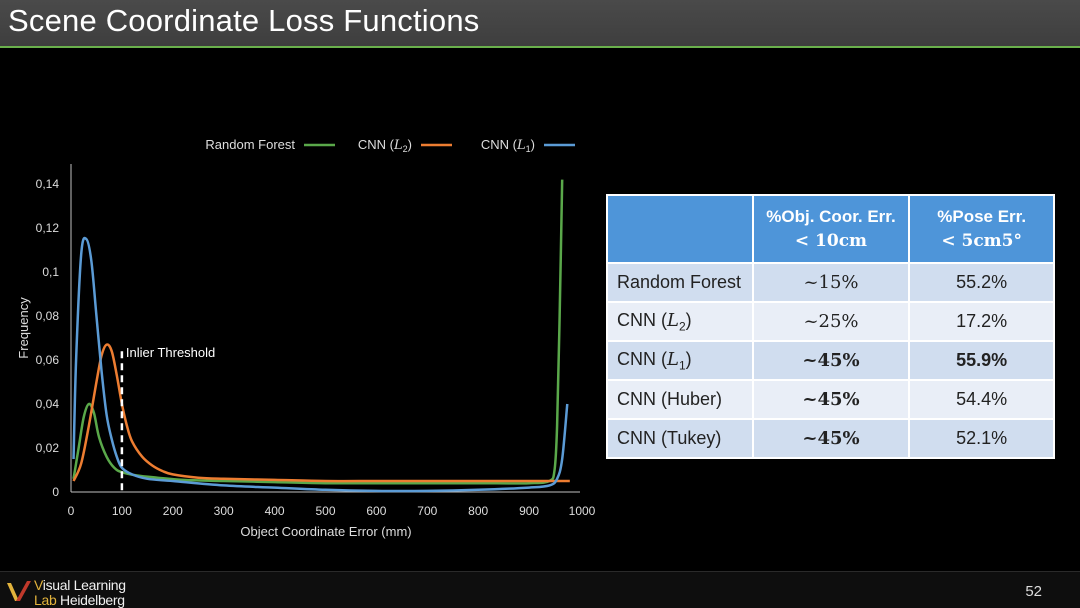  I want to click on table-header-obj-line2: < 10cm, so click(831, 241).